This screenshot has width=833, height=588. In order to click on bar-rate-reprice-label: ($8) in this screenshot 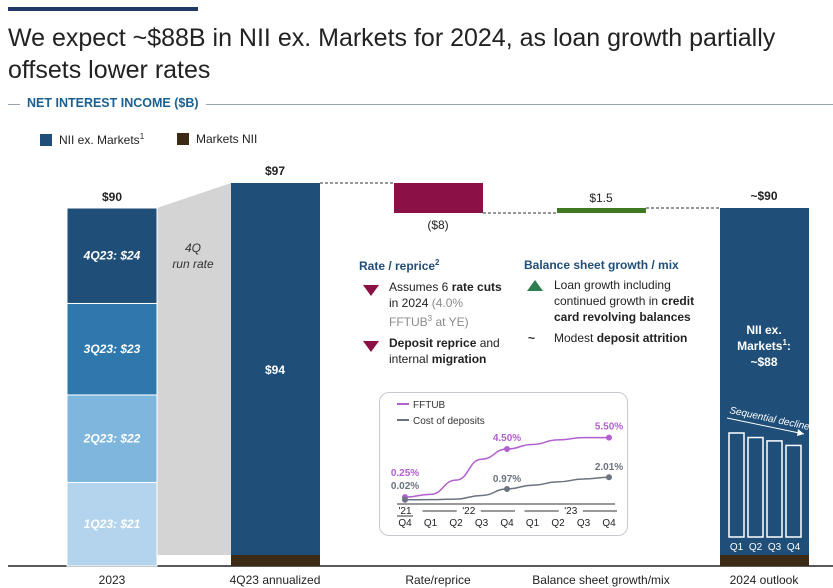, I will do `click(437, 225)`.